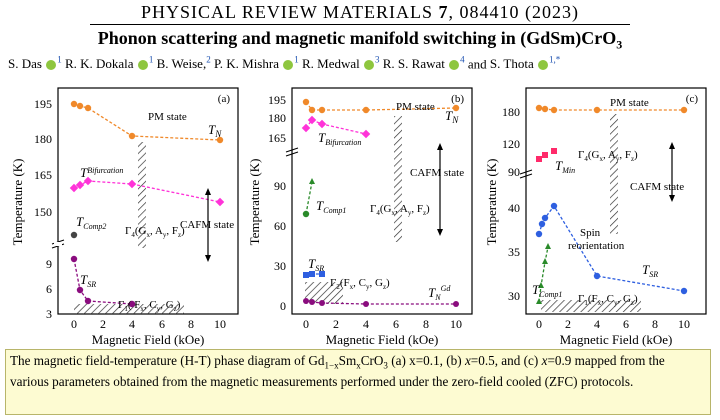 The width and height of the screenshot is (720, 420). I want to click on author-5: R. Medwal 3, so click(340, 63).